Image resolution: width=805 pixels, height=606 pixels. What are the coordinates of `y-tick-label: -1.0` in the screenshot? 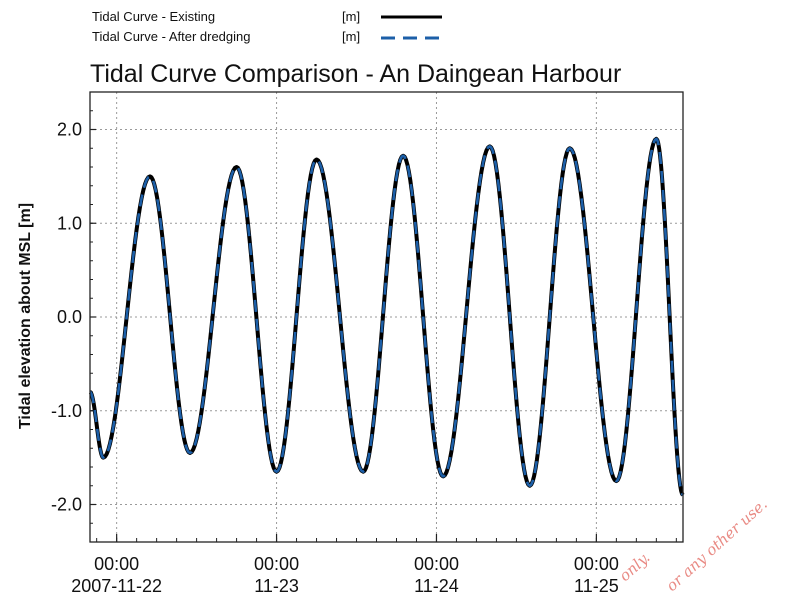 It's located at (66, 411).